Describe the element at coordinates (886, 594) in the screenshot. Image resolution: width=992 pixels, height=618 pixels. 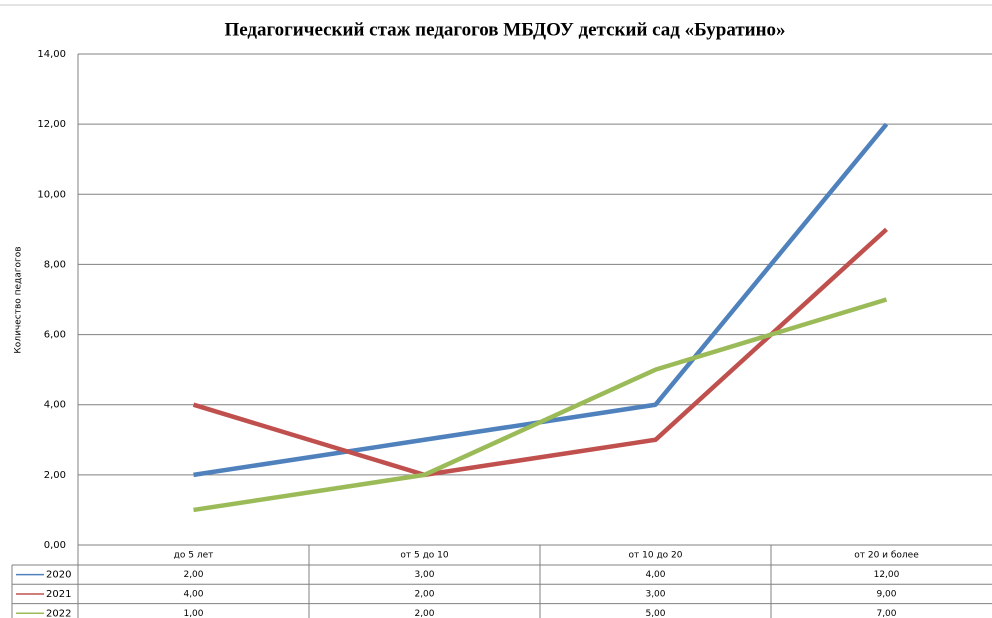
I see `table-value: 9,00` at that location.